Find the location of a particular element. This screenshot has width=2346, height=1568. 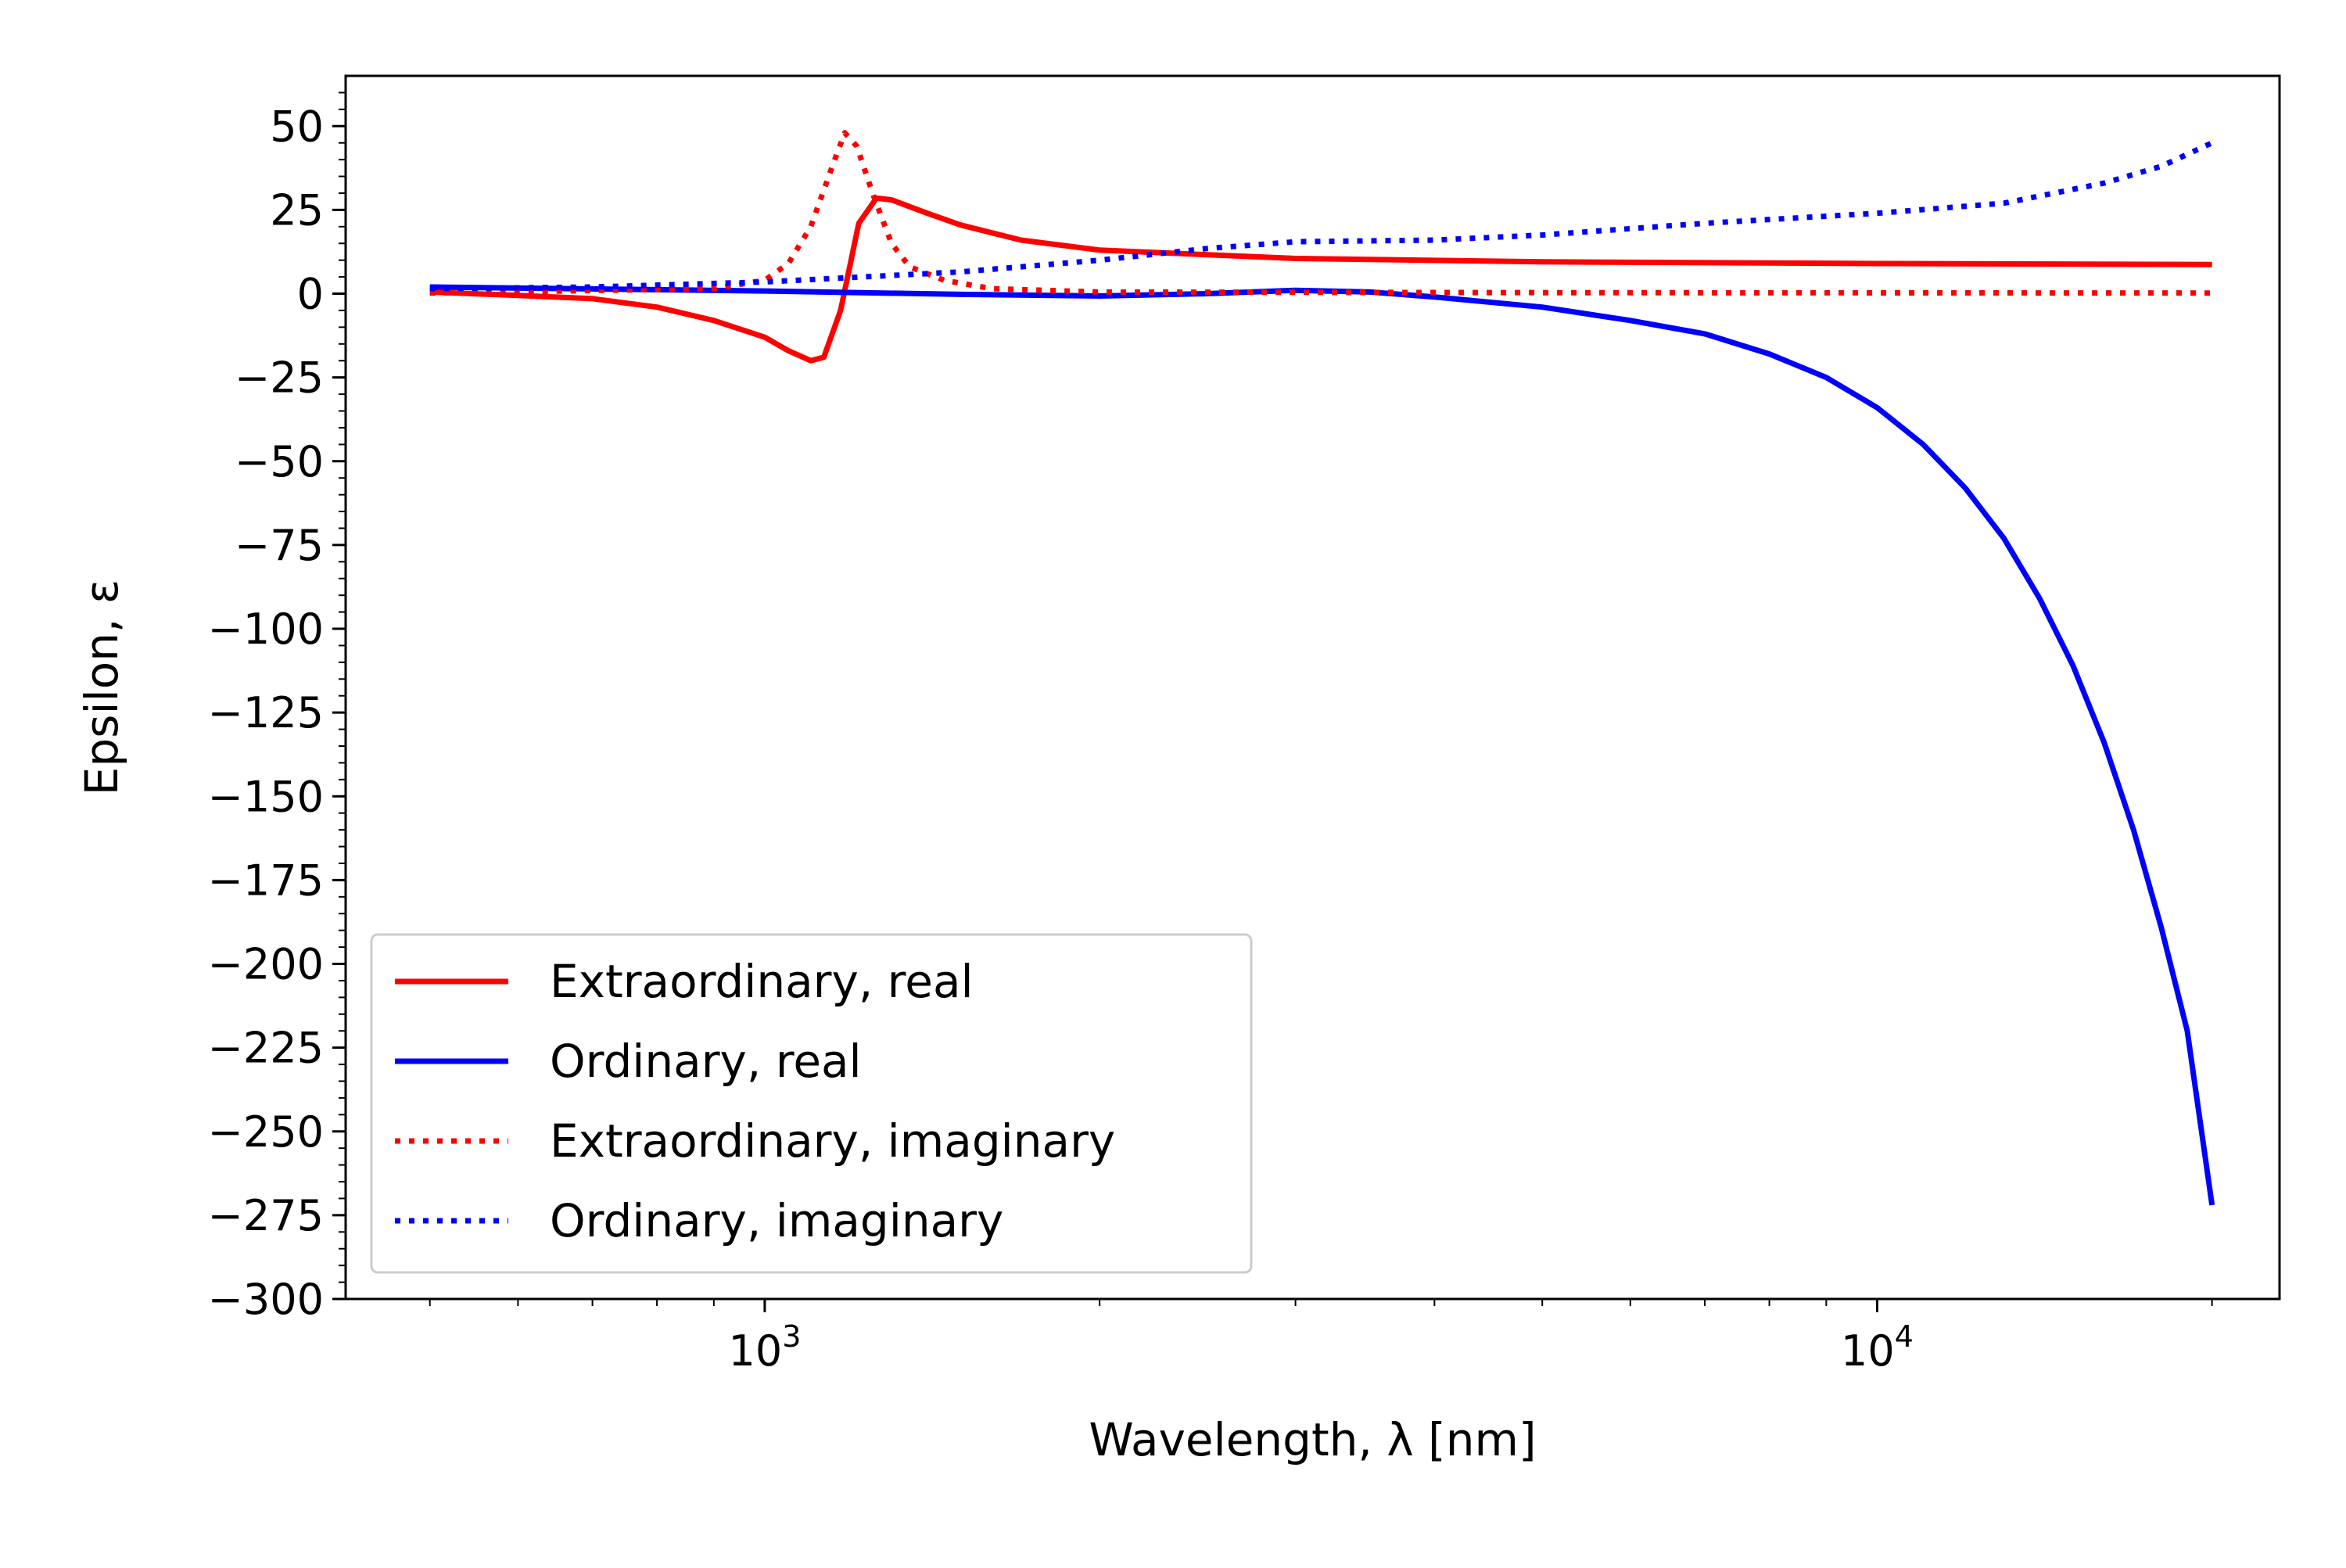

y-tick-label: −300 is located at coordinates (266, 1299).